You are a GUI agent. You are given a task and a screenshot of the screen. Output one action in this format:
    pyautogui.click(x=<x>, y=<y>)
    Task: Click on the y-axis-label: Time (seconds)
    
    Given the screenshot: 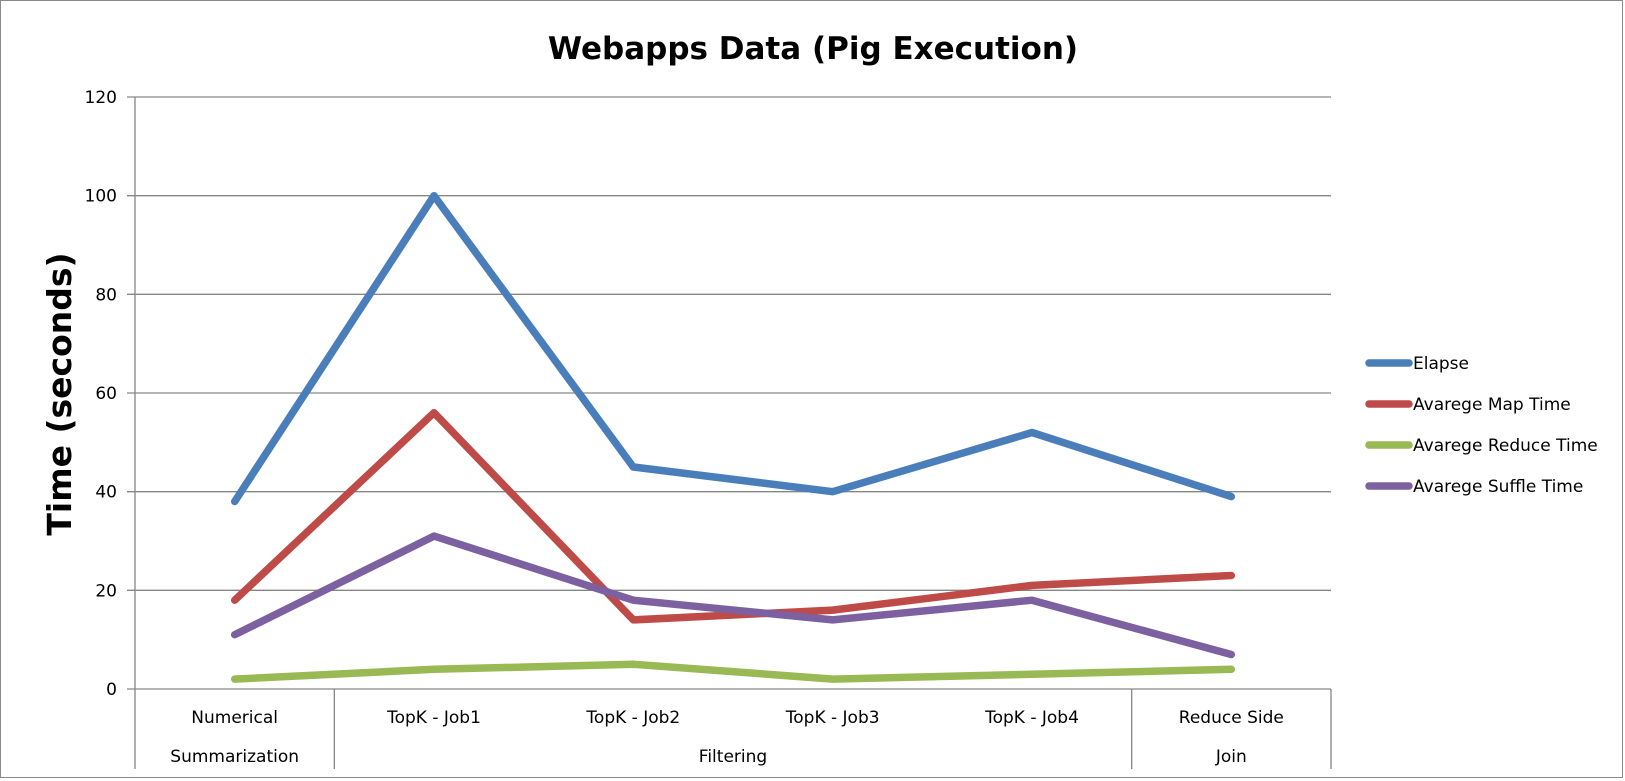 What is the action you would take?
    pyautogui.click(x=59, y=393)
    